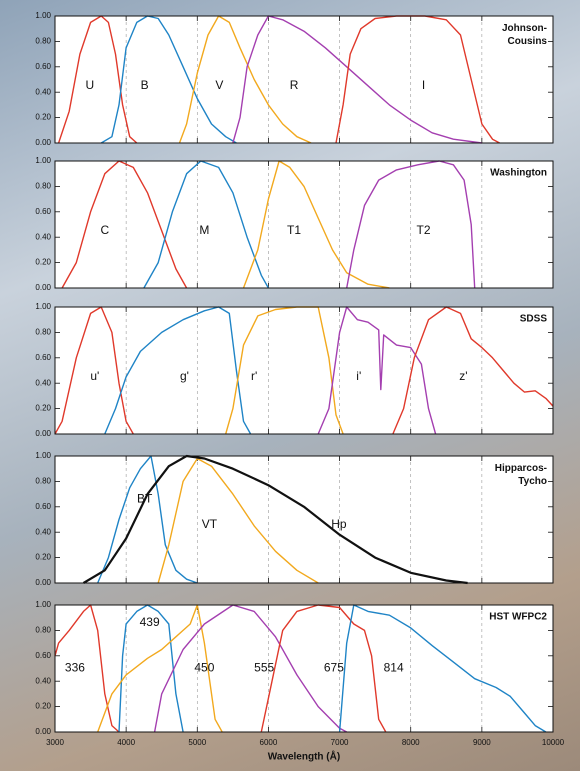  Describe the element at coordinates (264, 668) in the screenshot. I see `series-label: 555` at that location.